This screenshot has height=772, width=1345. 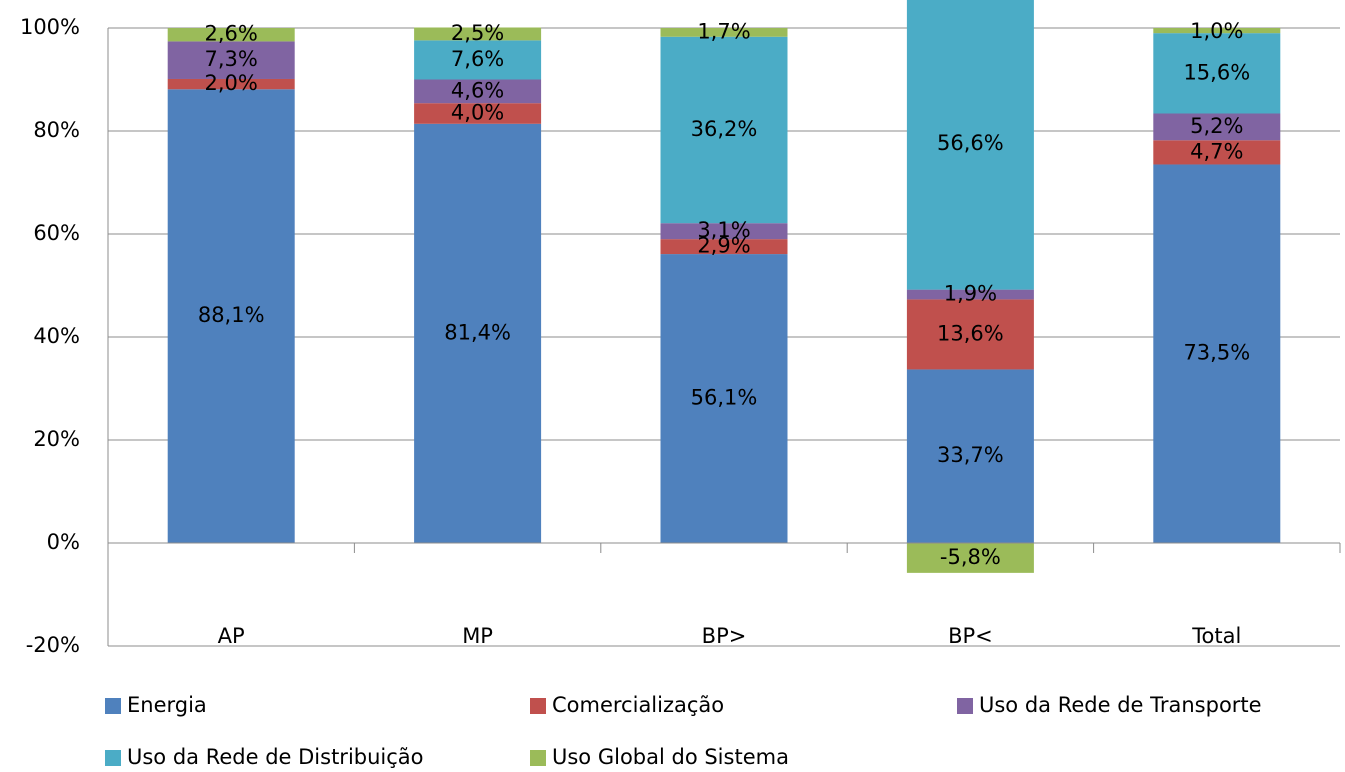 I want to click on data-label: 33,7%, so click(x=970, y=455).